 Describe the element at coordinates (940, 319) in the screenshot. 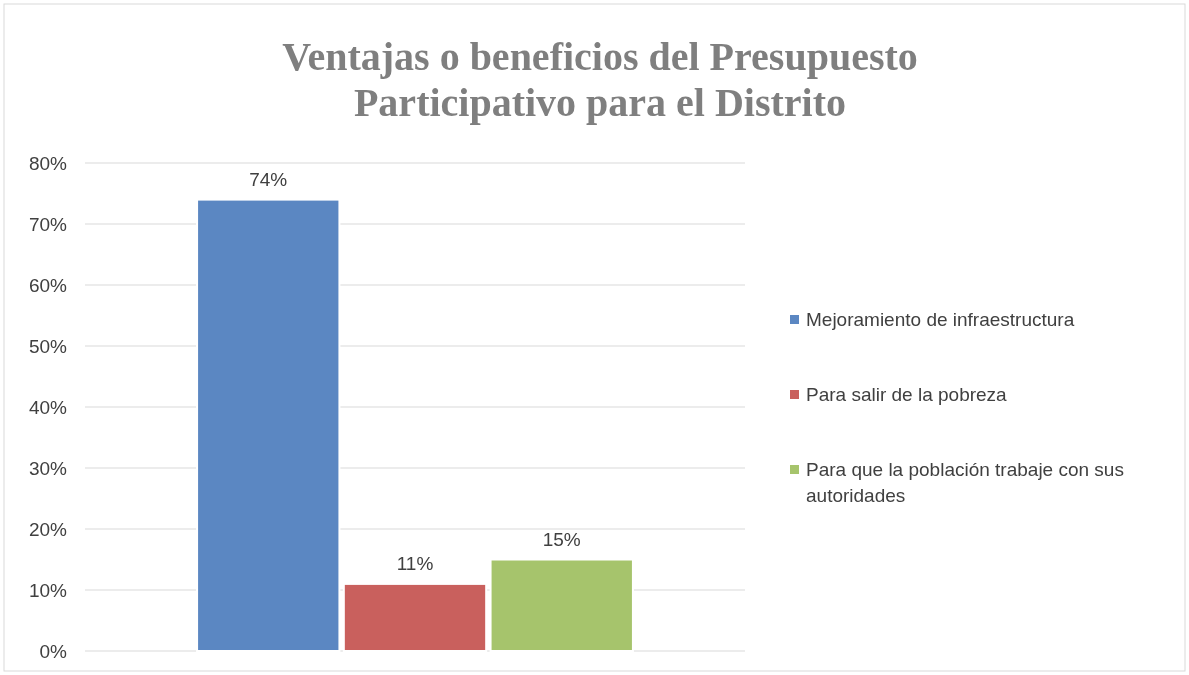

I see `legend-label: Mejoramiento de infraestructura` at that location.